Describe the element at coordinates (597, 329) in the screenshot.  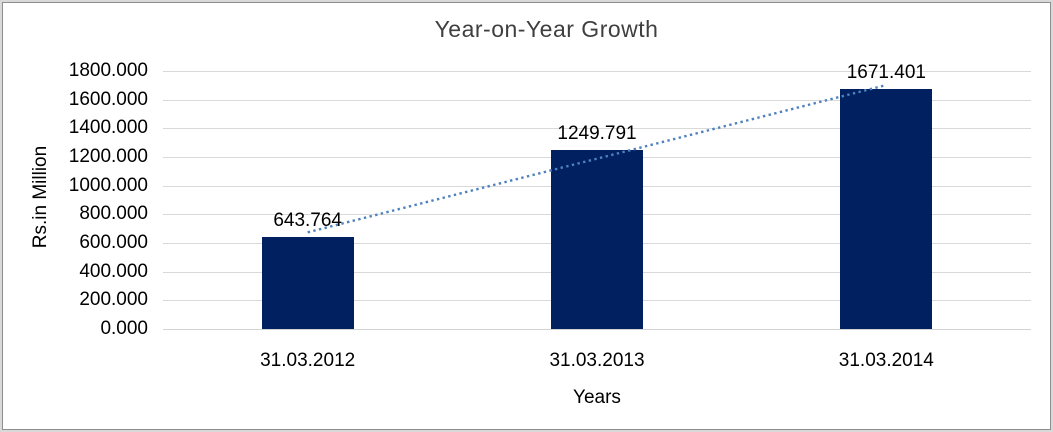
I see `x-axis-line` at that location.